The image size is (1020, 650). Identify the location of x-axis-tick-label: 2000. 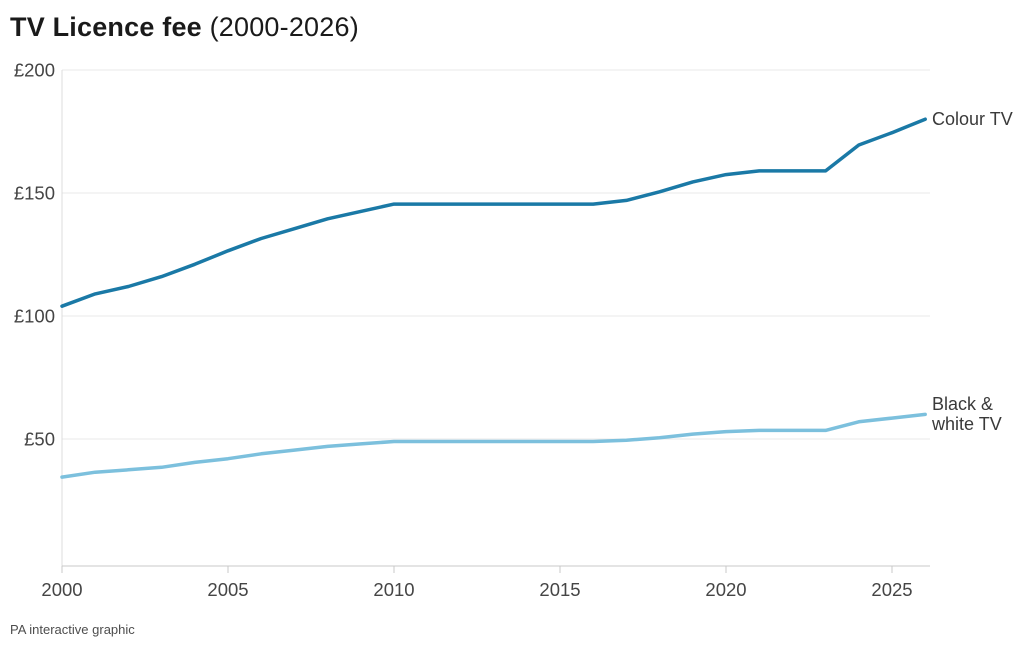
(61, 589).